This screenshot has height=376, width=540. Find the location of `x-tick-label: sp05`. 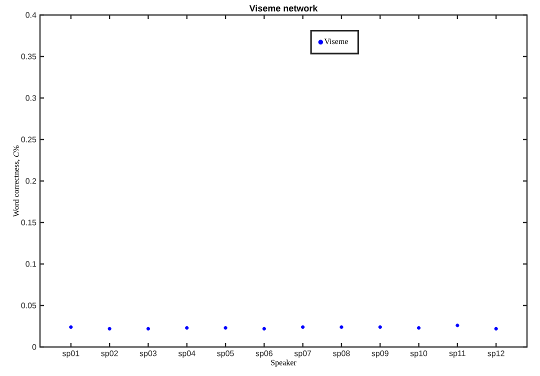

x-tick-label: sp05 is located at coordinates (225, 354).